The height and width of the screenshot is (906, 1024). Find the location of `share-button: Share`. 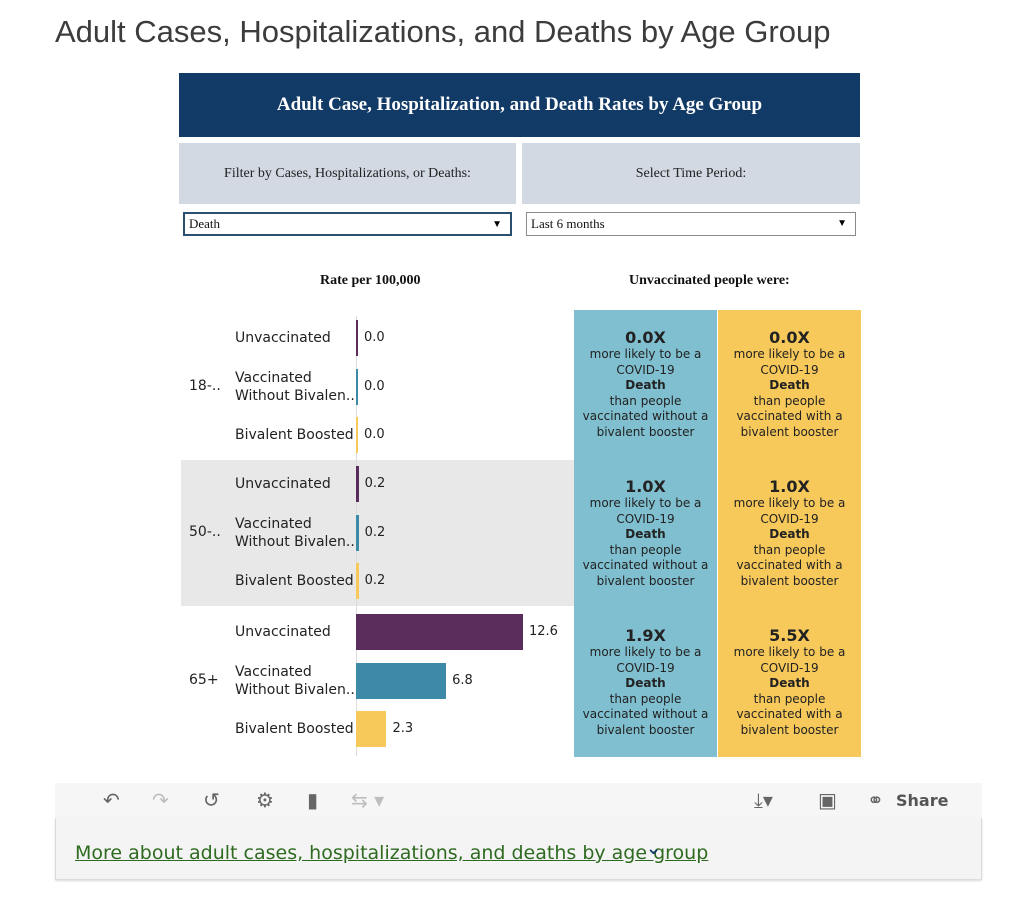

share-button: Share is located at coordinates (922, 800).